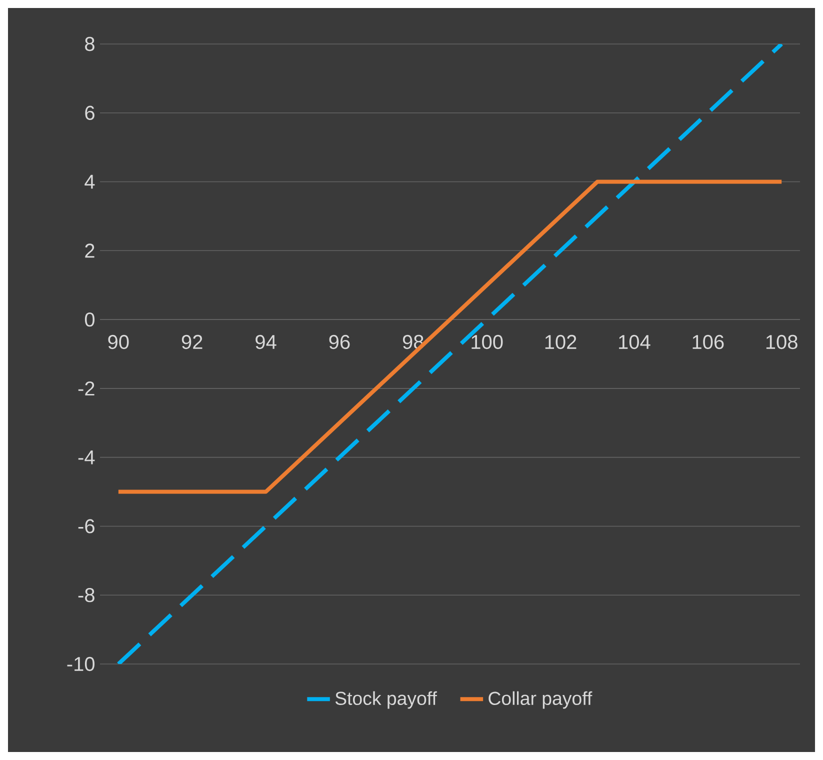 The height and width of the screenshot is (760, 823). What do you see at coordinates (708, 342) in the screenshot?
I see `x-tick-label: 106` at bounding box center [708, 342].